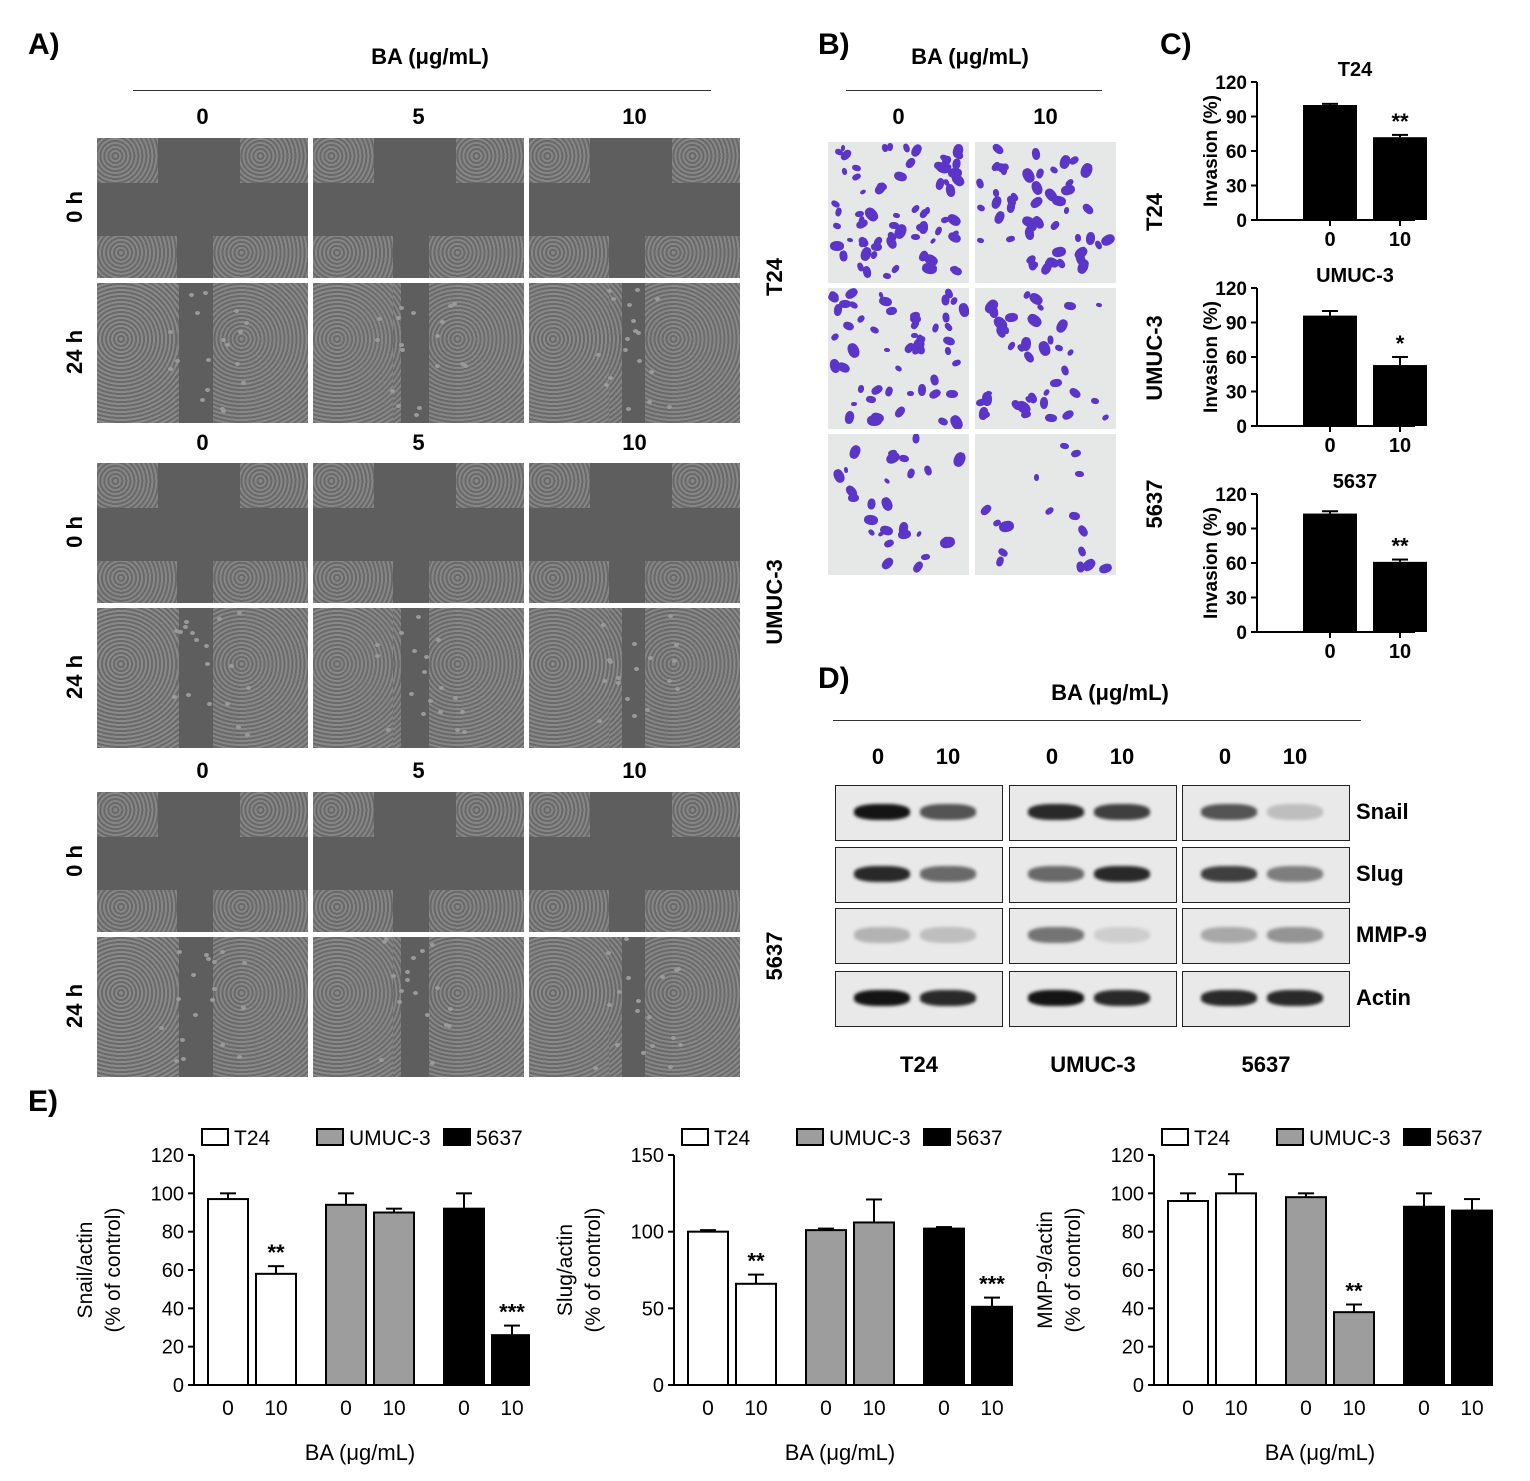 This screenshot has width=1530, height=1481. I want to click on panel-a-dose-label: 5, so click(418, 442).